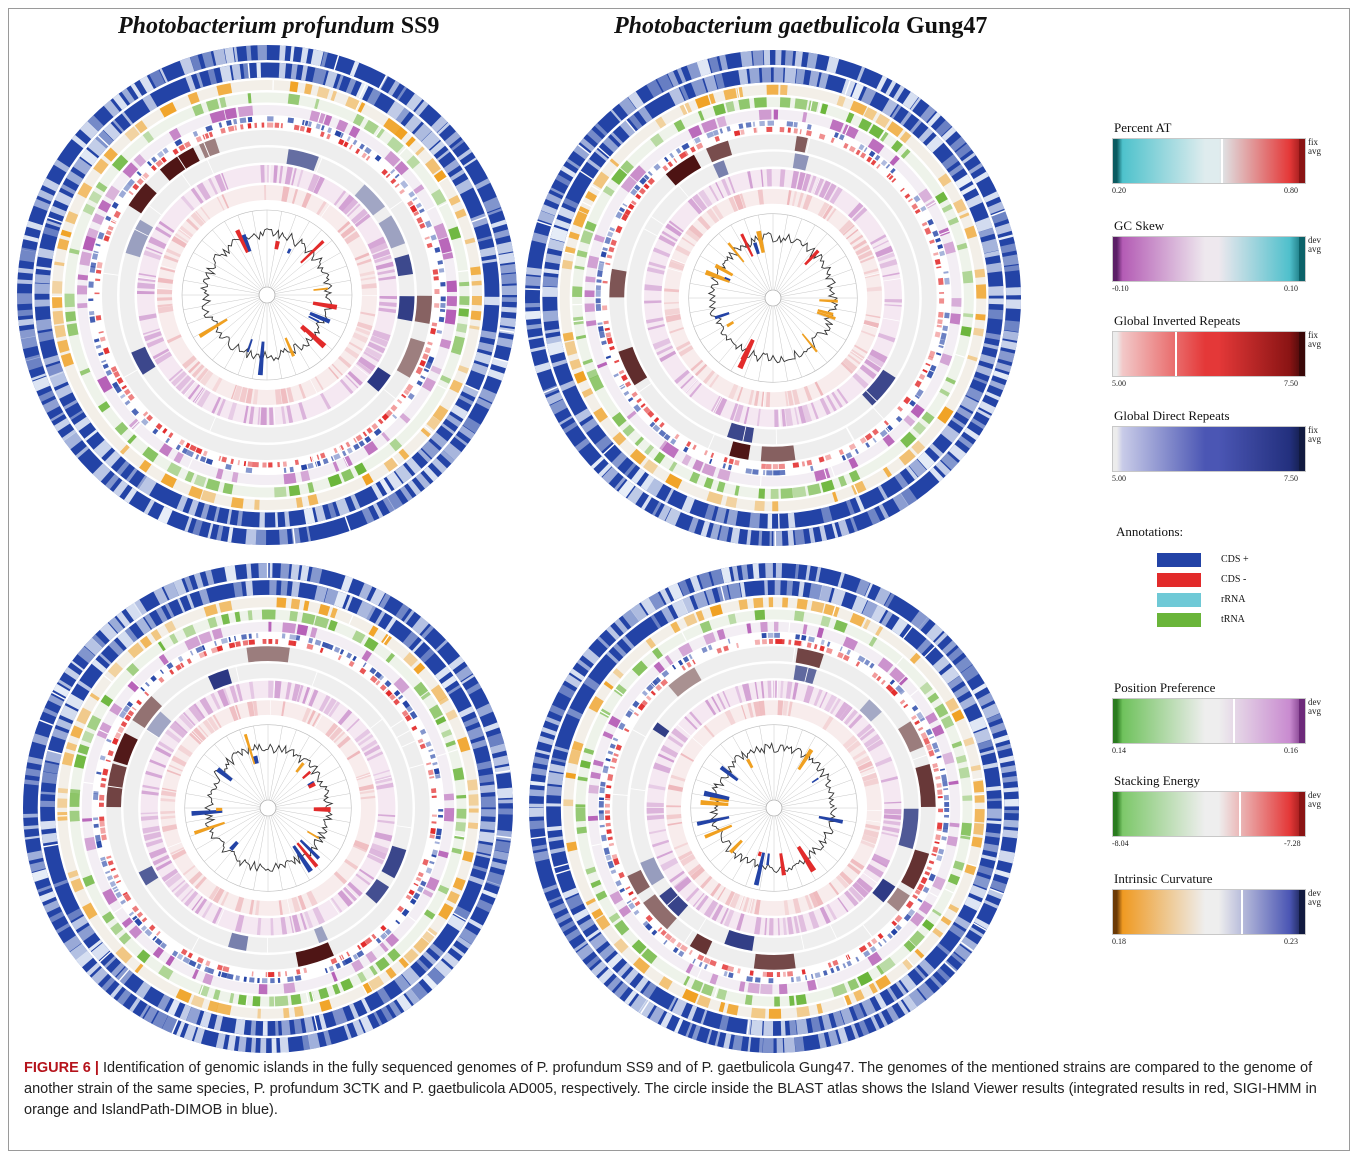  Describe the element at coordinates (720, 169) in the screenshot. I see `ring-inverted-repeats-mark` at that location.